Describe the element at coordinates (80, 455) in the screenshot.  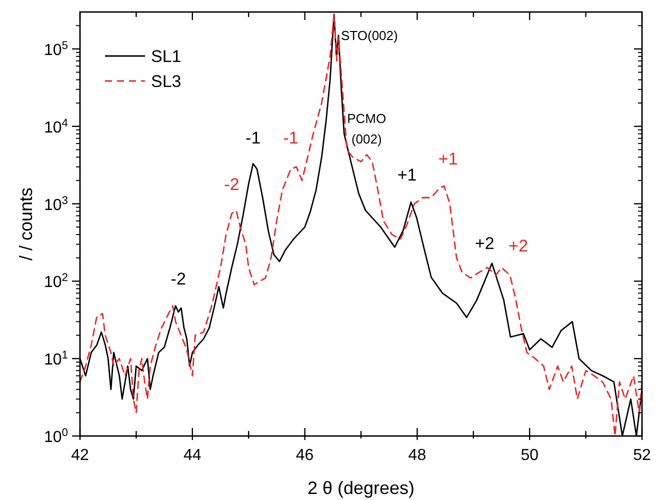
I see `x-tick-label: 42` at that location.